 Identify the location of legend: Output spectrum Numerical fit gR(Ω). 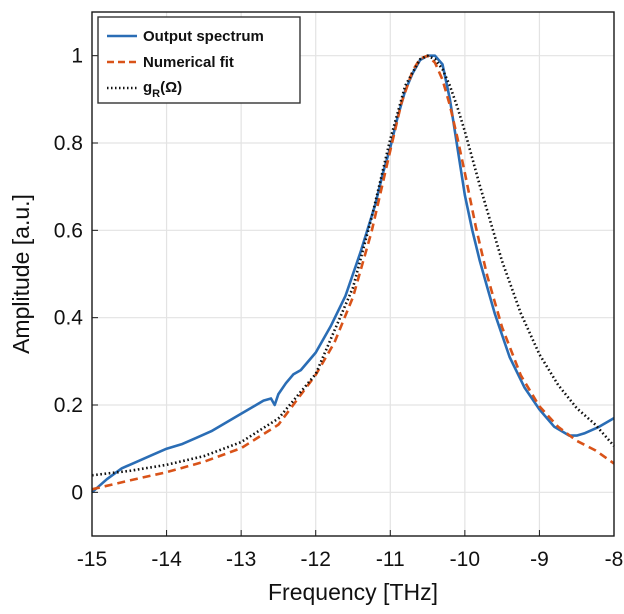
(199, 60).